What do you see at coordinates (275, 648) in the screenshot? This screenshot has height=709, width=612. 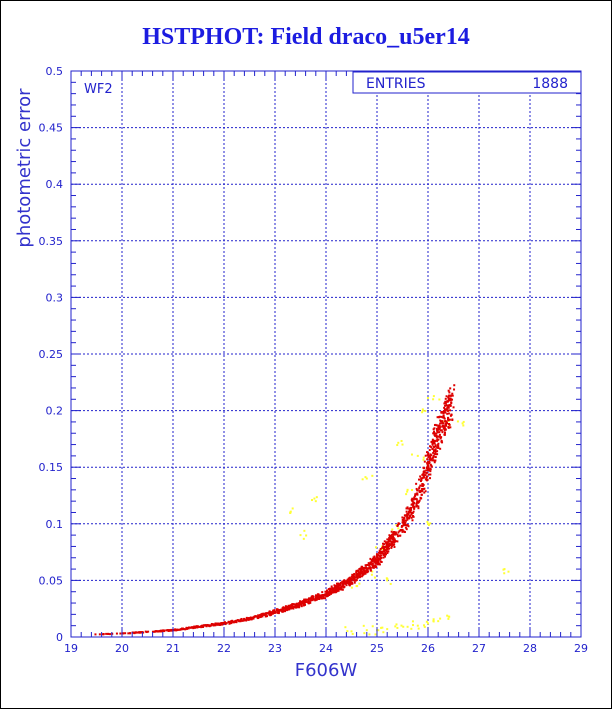 I see `x-tick-label: 23` at bounding box center [275, 648].